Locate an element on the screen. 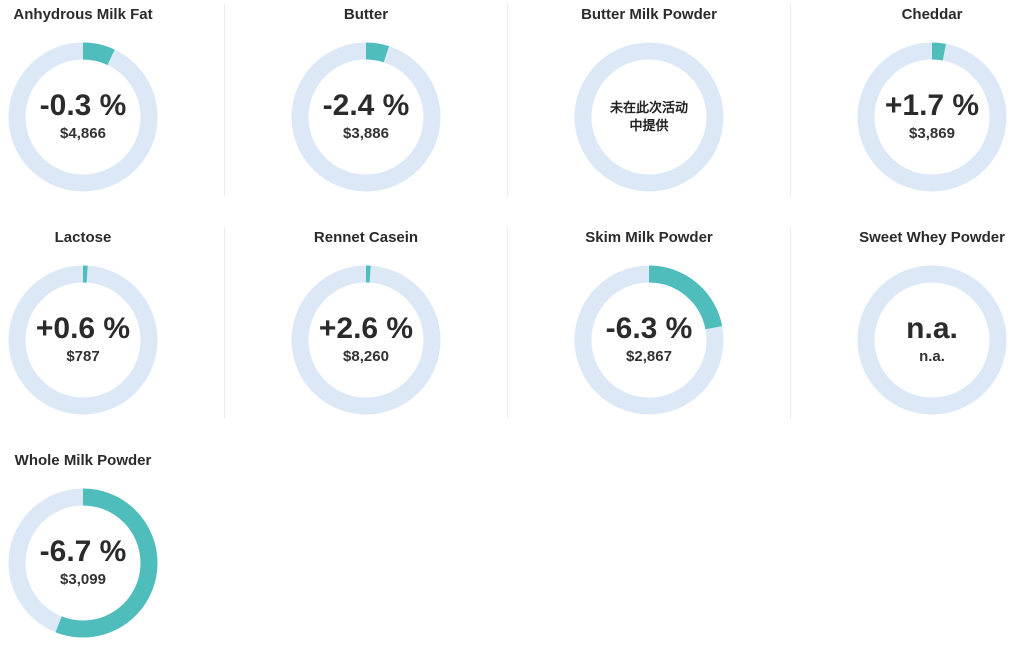 The height and width of the screenshot is (647, 1018). donut-chart: +2.6 % $8,260 is located at coordinates (366, 340).